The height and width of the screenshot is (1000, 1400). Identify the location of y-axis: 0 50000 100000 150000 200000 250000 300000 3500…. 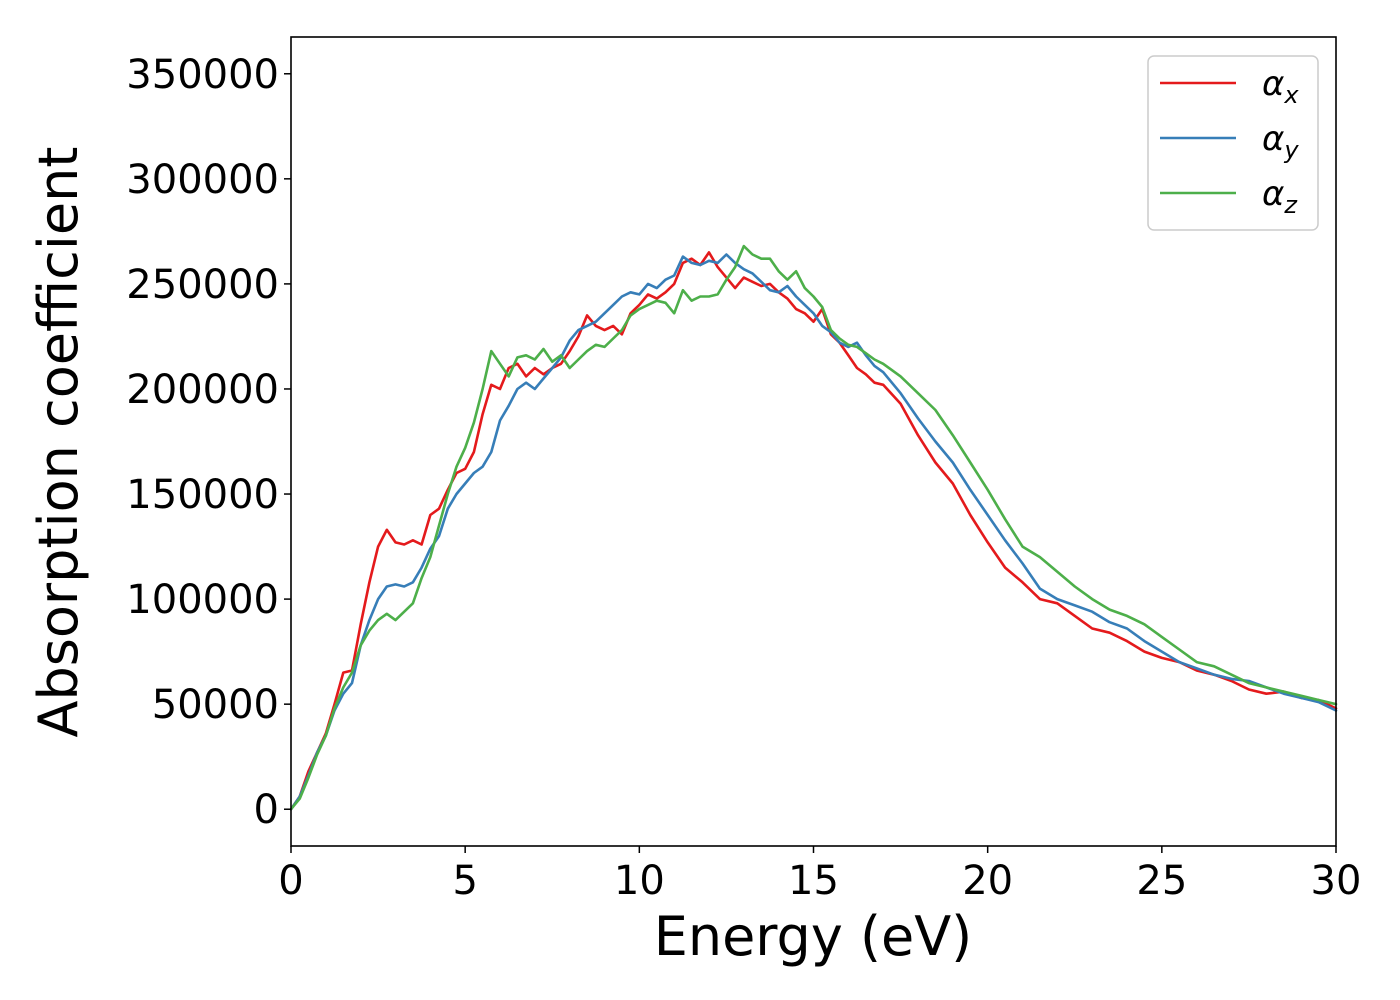
(208, 442).